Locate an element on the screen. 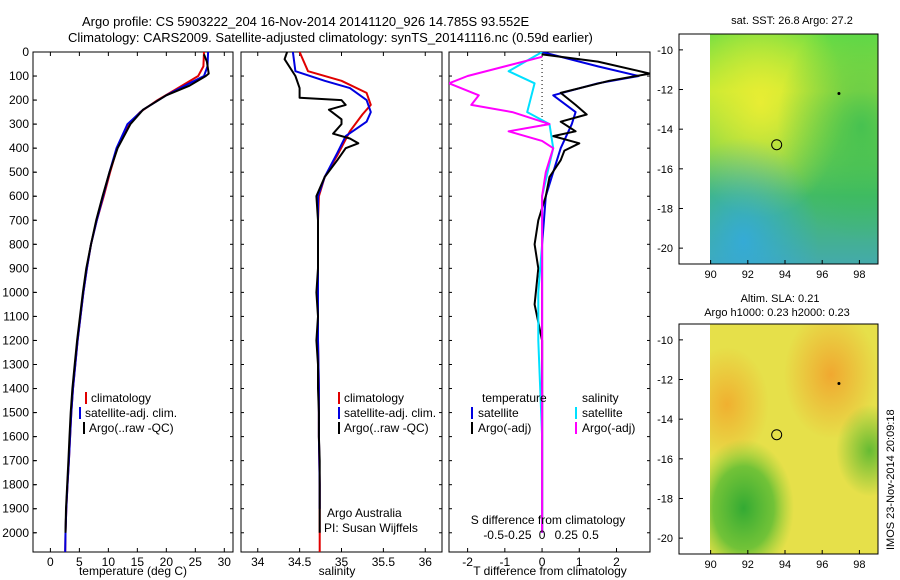  y-tick-label: 1200 is located at coordinates (15, 340).